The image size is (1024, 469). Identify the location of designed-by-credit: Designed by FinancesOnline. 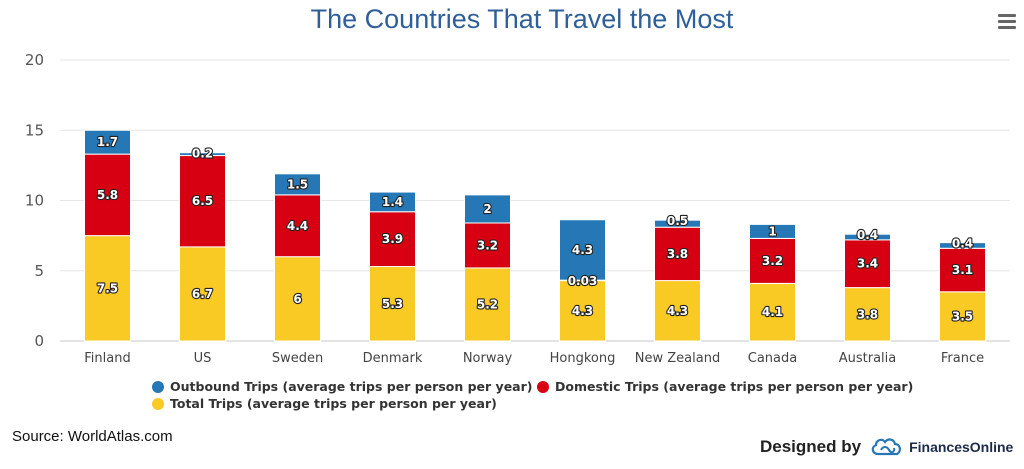
(886, 447).